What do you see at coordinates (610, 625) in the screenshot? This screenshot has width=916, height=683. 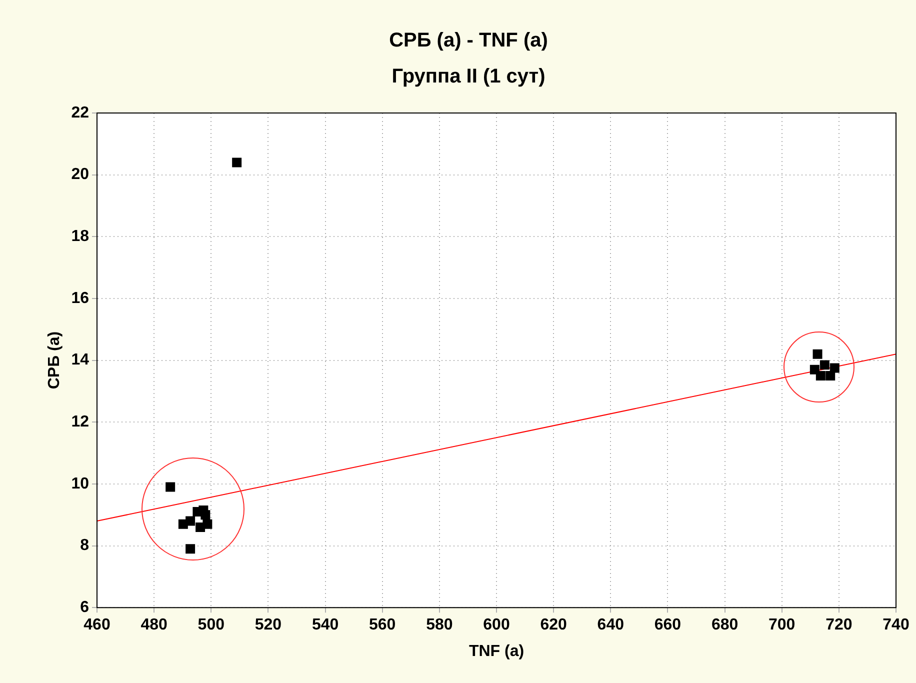 I see `x-tick-label: 640` at bounding box center [610, 625].